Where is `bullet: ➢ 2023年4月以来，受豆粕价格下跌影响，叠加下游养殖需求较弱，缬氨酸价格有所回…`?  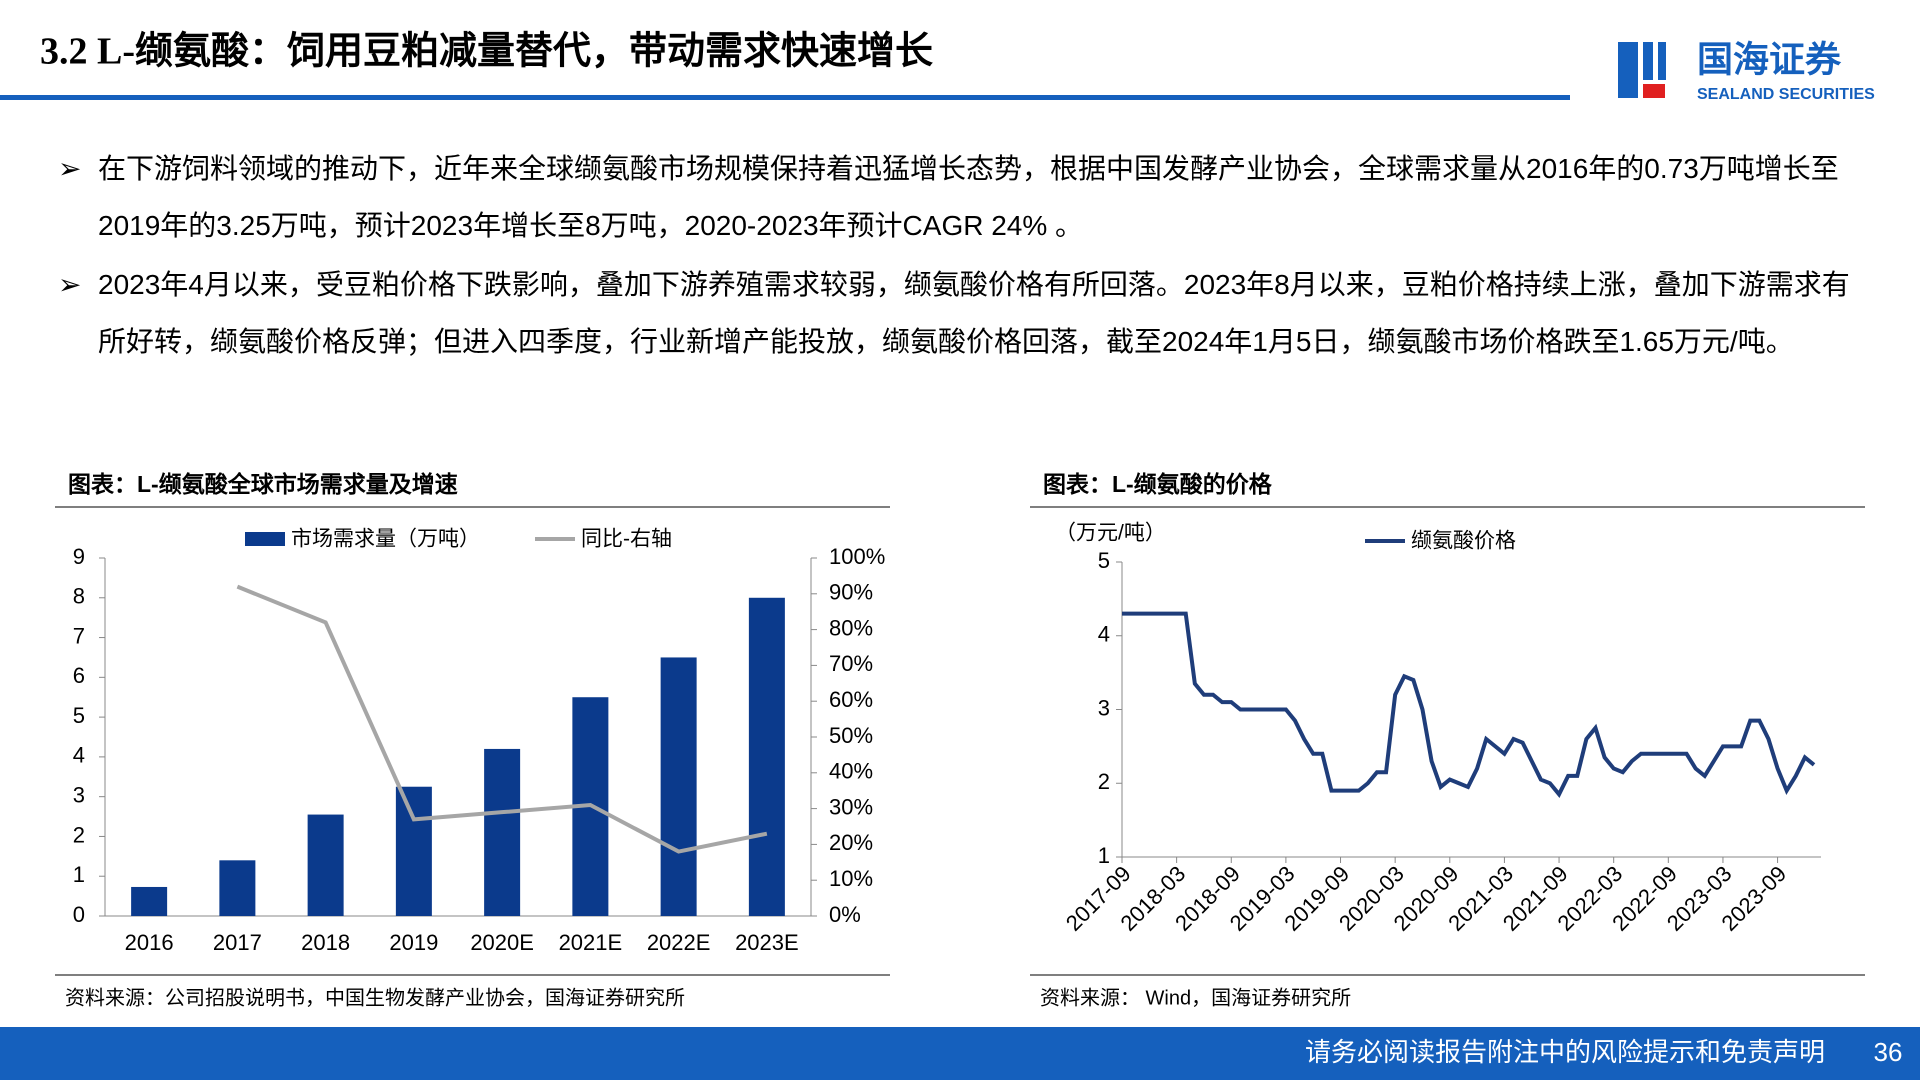
bullet: ➢ 2023年4月以来，受豆粕价格下跌影响，叠加下游养殖需求较弱，缬氨酸价格有所回… is located at coordinates (958, 313).